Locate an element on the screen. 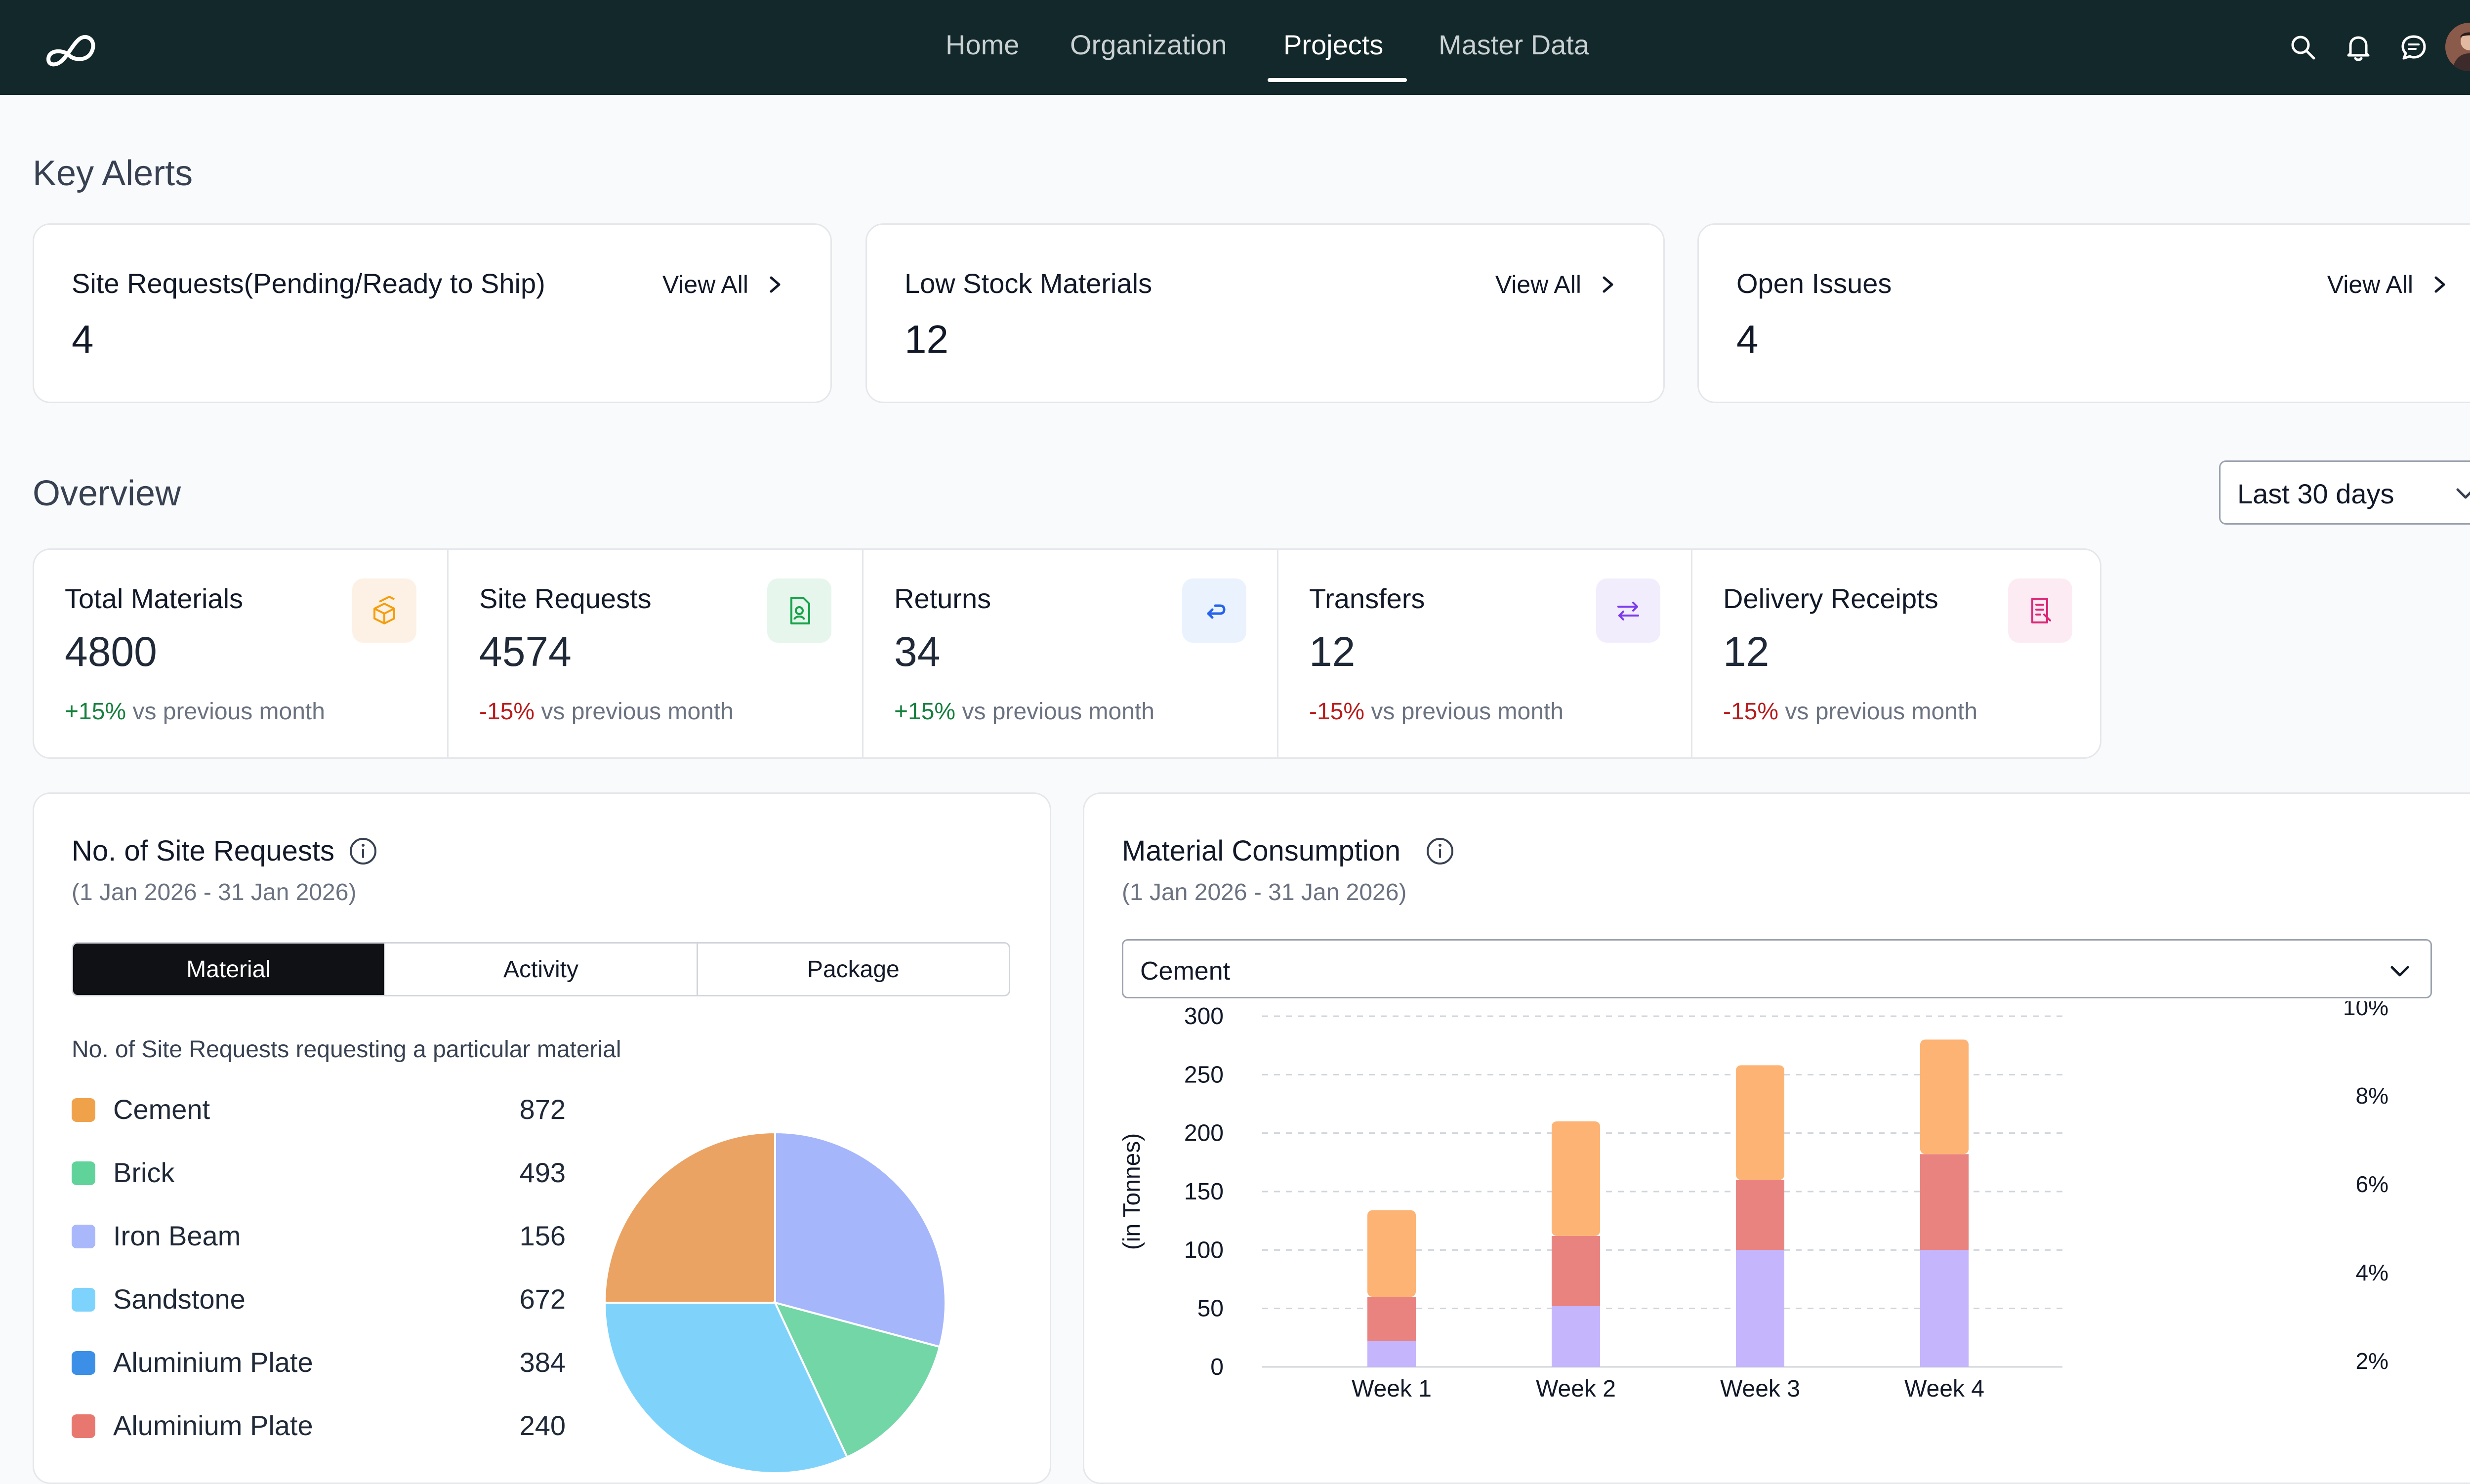 This screenshot has width=2470, height=1484. y2-tick-label: 2% is located at coordinates (2372, 1361).